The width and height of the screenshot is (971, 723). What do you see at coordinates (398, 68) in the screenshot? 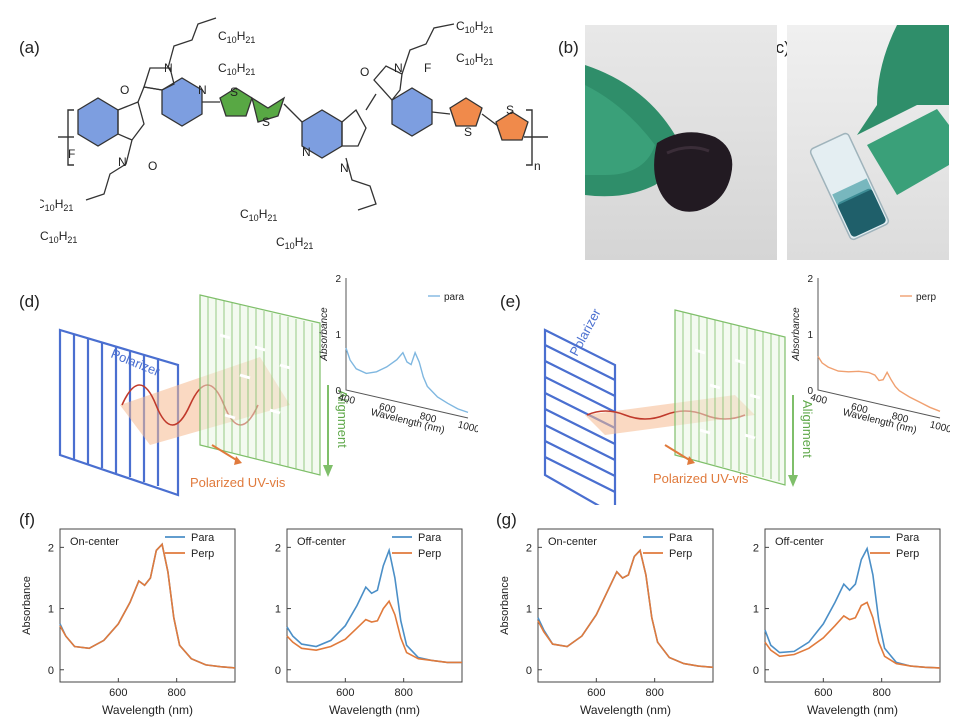
I see `atom-n-4: N` at bounding box center [398, 68].